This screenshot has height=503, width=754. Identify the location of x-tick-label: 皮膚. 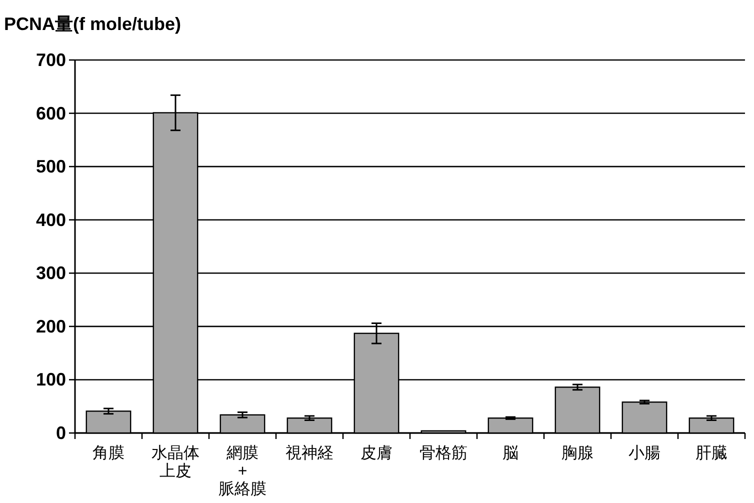
(377, 454).